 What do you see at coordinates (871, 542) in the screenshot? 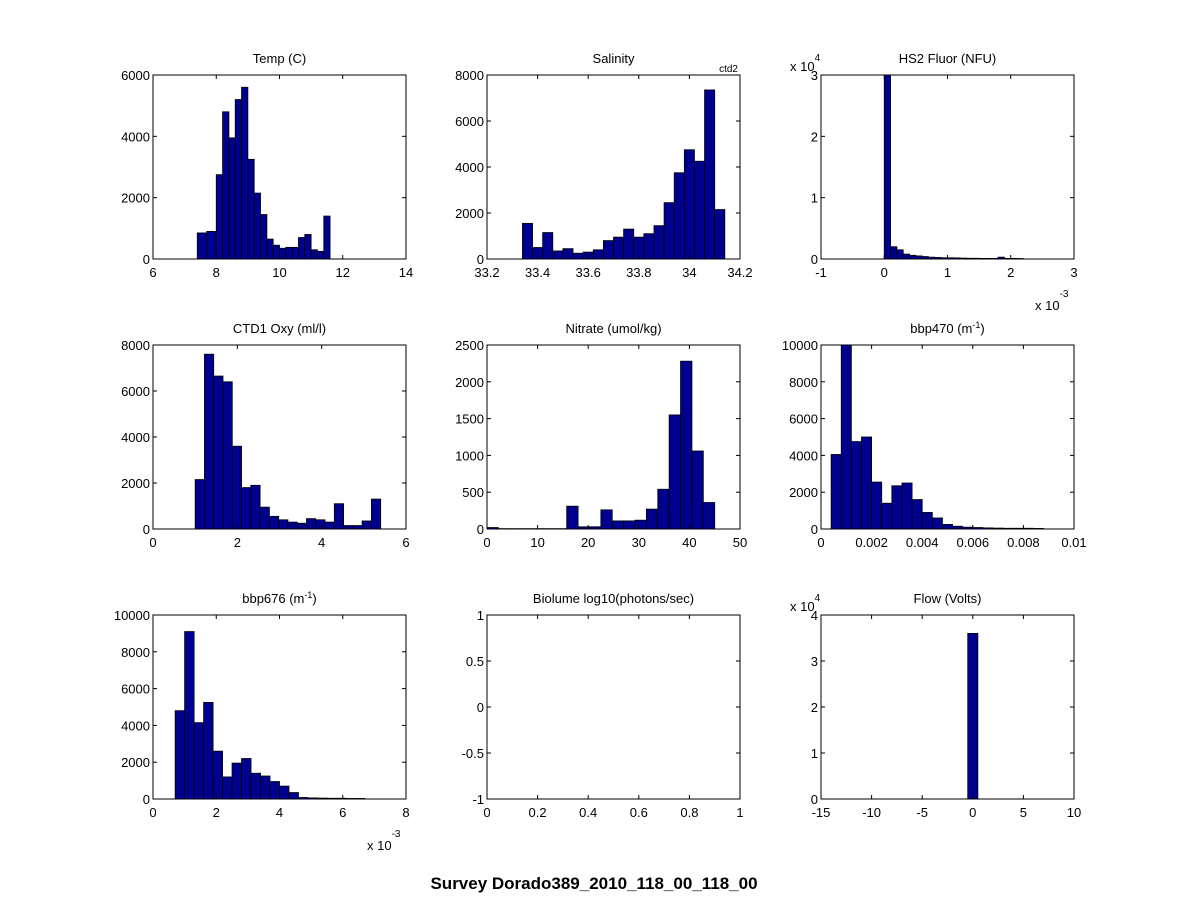
I see `x-tick-label: 0.002` at bounding box center [871, 542].